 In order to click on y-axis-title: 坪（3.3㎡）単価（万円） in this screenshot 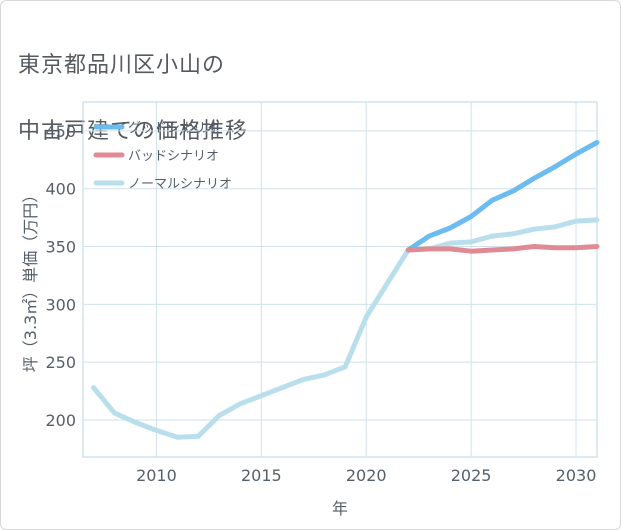, I will do `click(30, 279)`.